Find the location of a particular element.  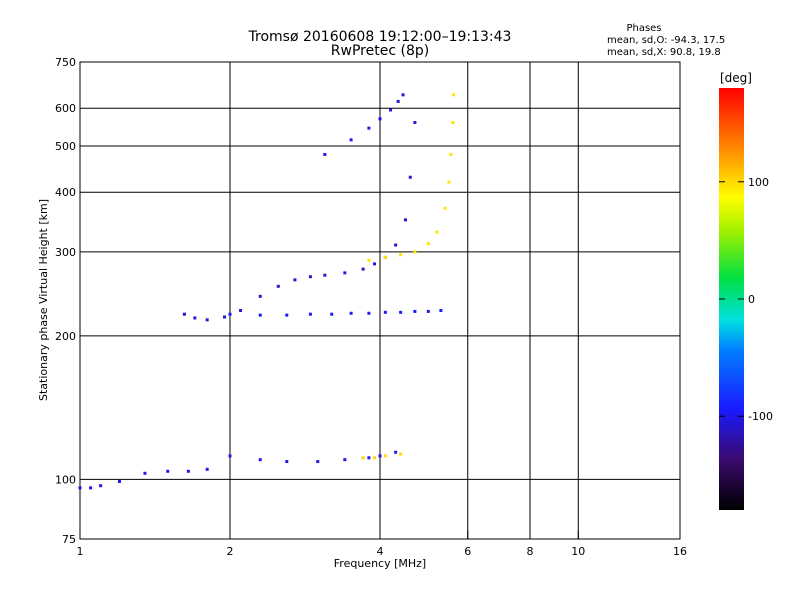

y-tick-label: 400 is located at coordinates (65, 192).